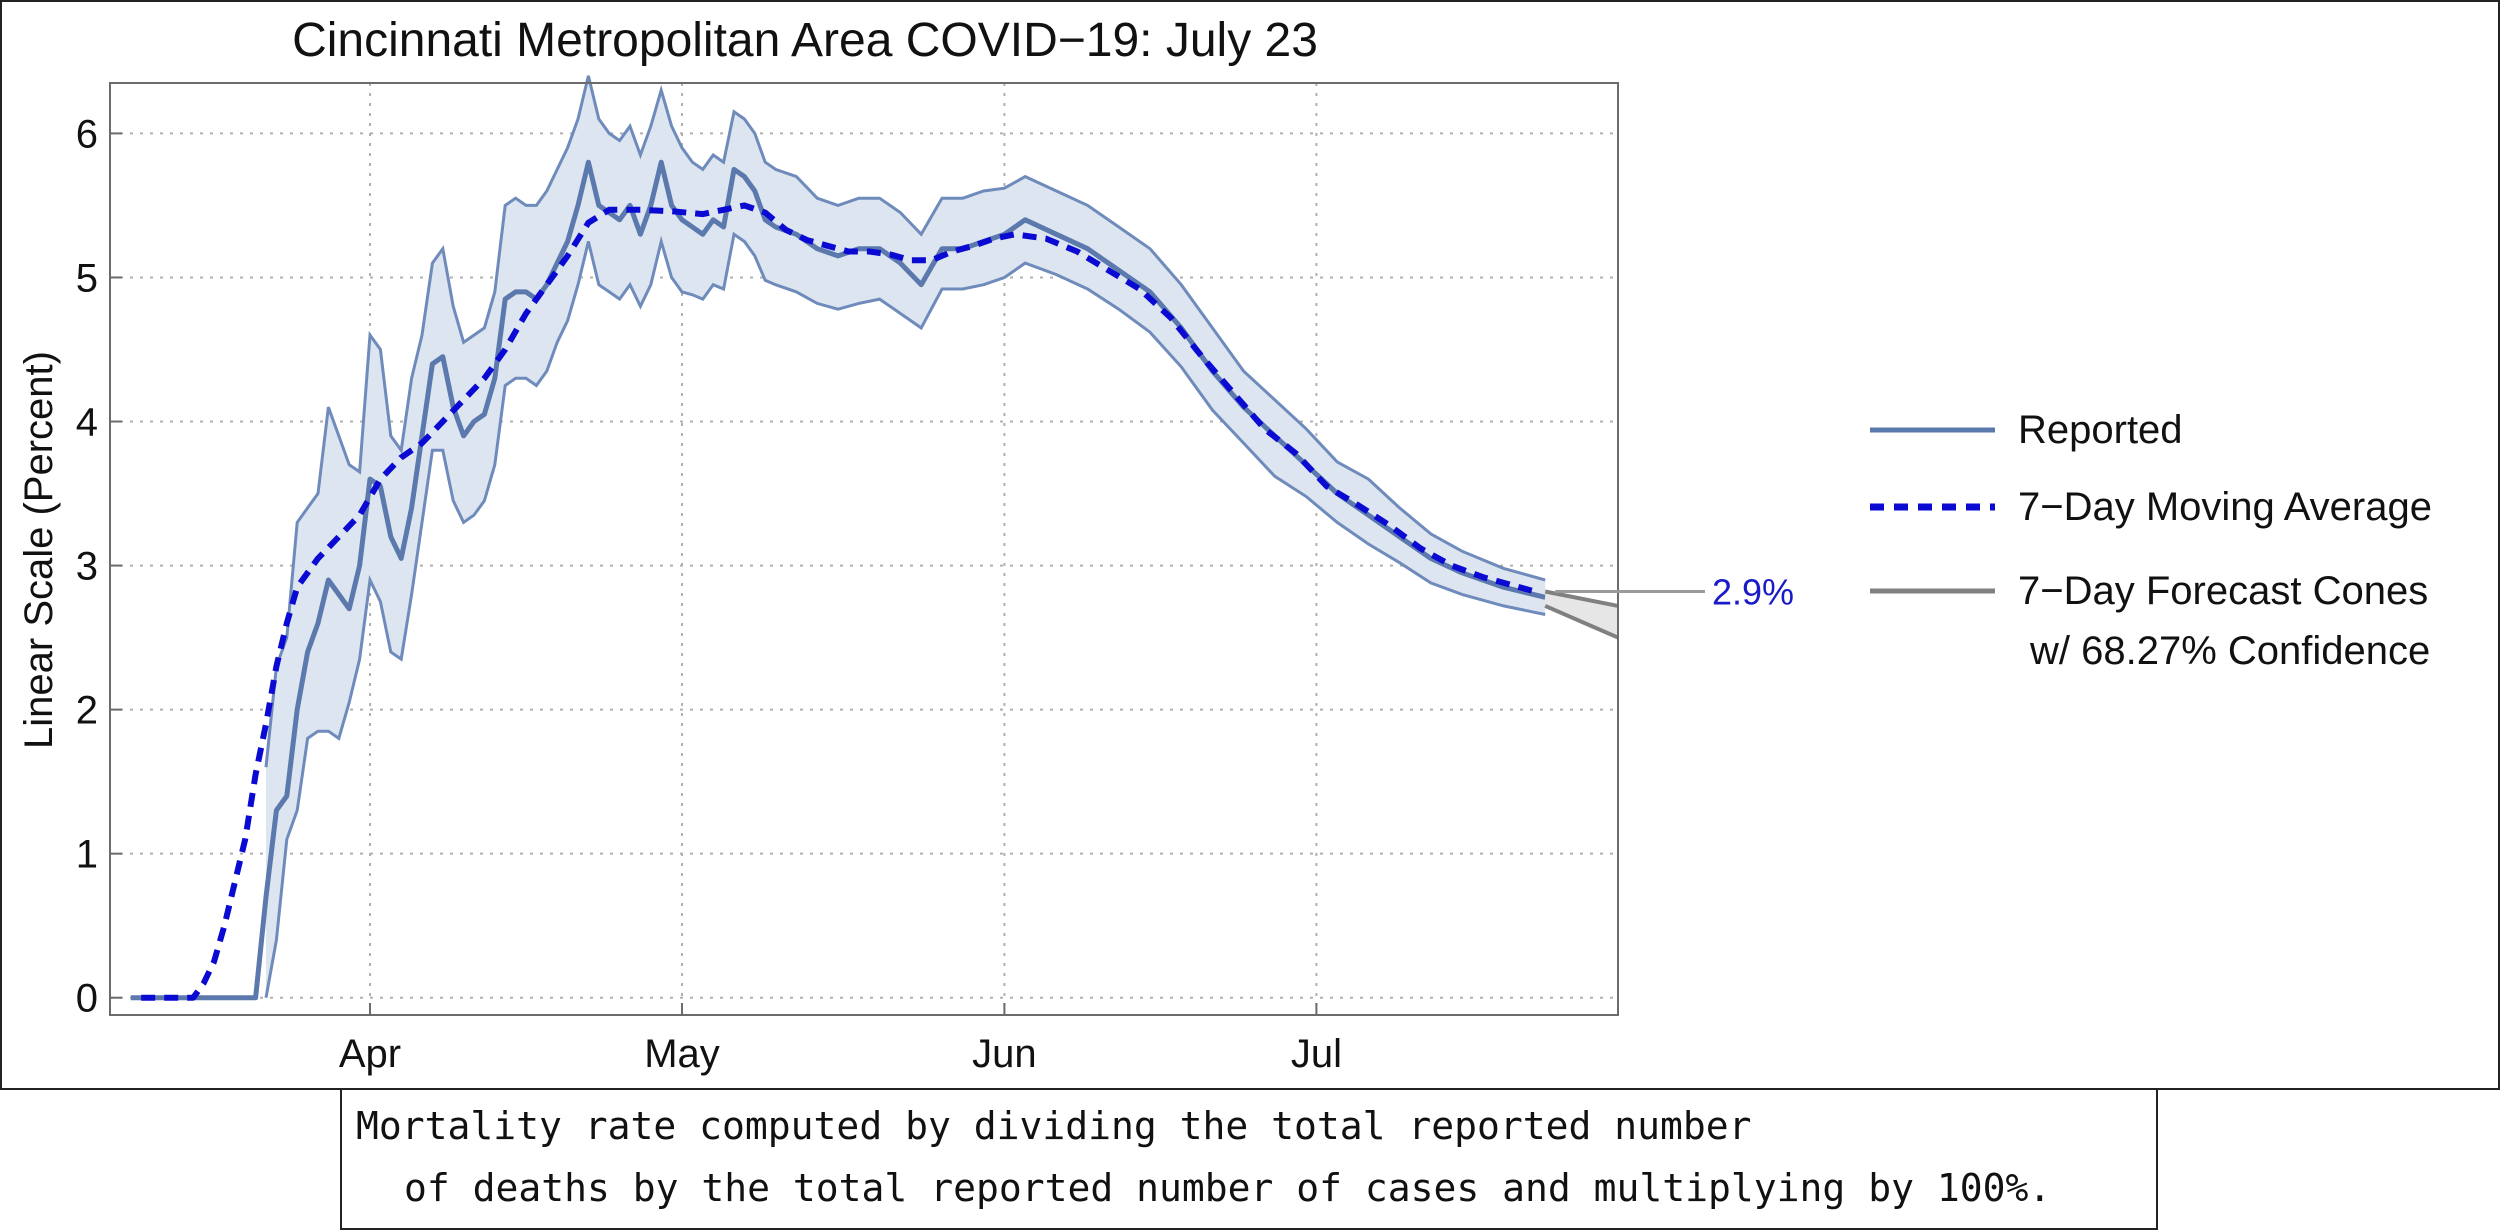 This screenshot has width=2500, height=1231. Describe the element at coordinates (87, 711) in the screenshot. I see `y-tick-label: 2` at that location.